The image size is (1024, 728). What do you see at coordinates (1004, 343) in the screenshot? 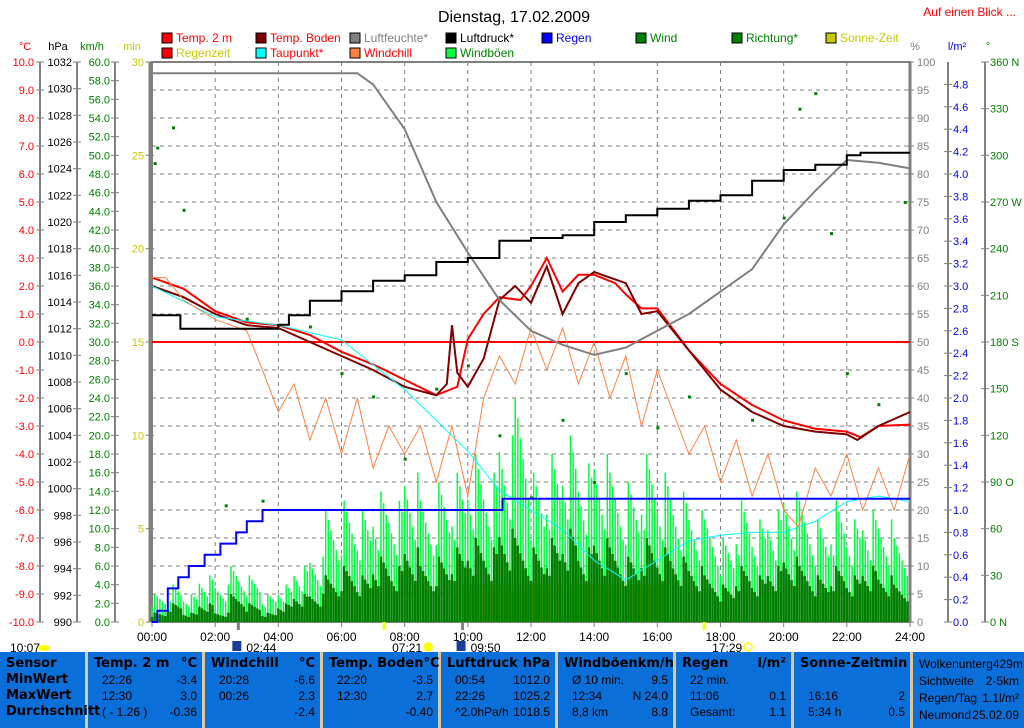
I see `axis-tick-label-degrees: 180 S` at bounding box center [1004, 343].